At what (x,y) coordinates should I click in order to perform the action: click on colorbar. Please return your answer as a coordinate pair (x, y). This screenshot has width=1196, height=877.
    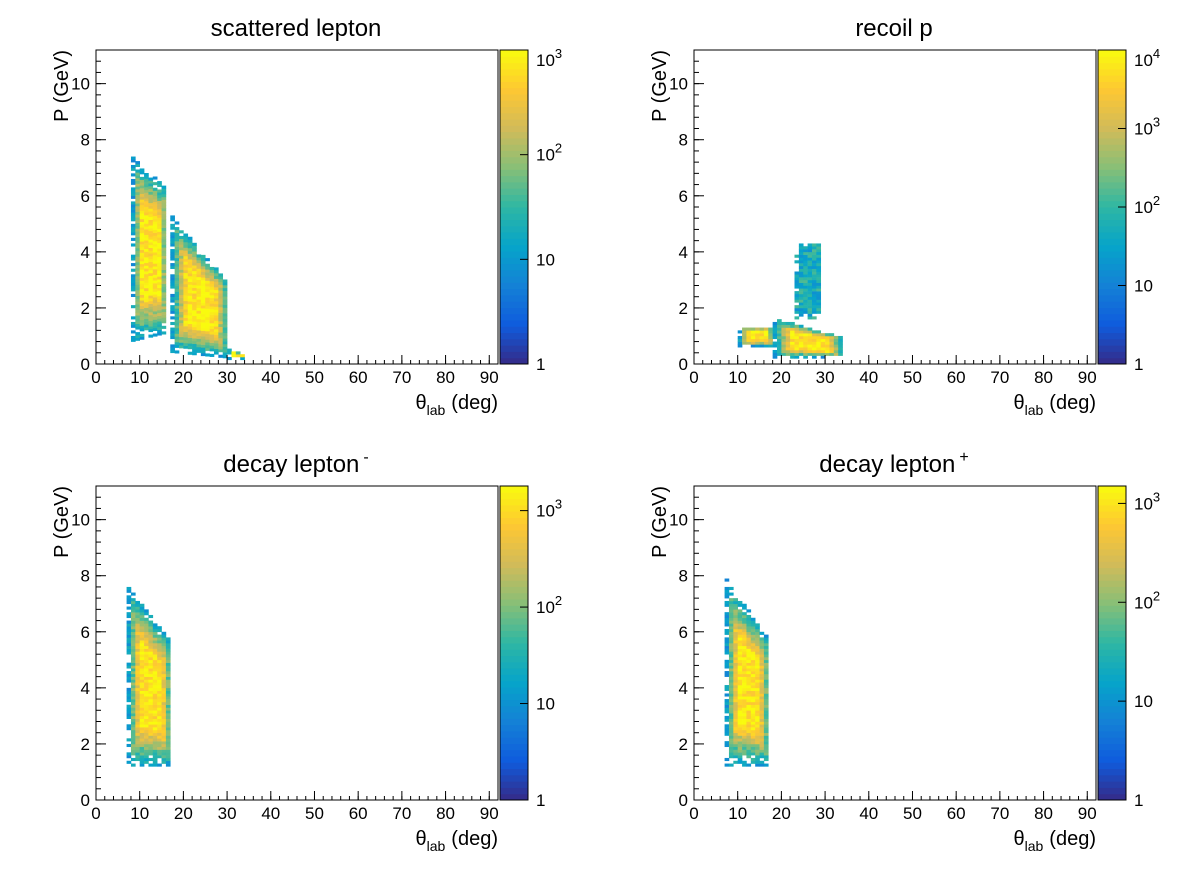
    Looking at the image, I should click on (514, 207).